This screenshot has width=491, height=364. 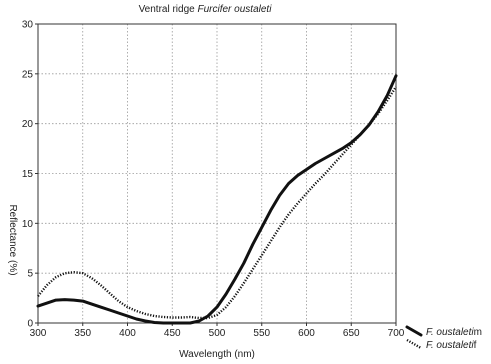 I want to click on chart-title-prefix: Ventral ridge, so click(x=168, y=9).